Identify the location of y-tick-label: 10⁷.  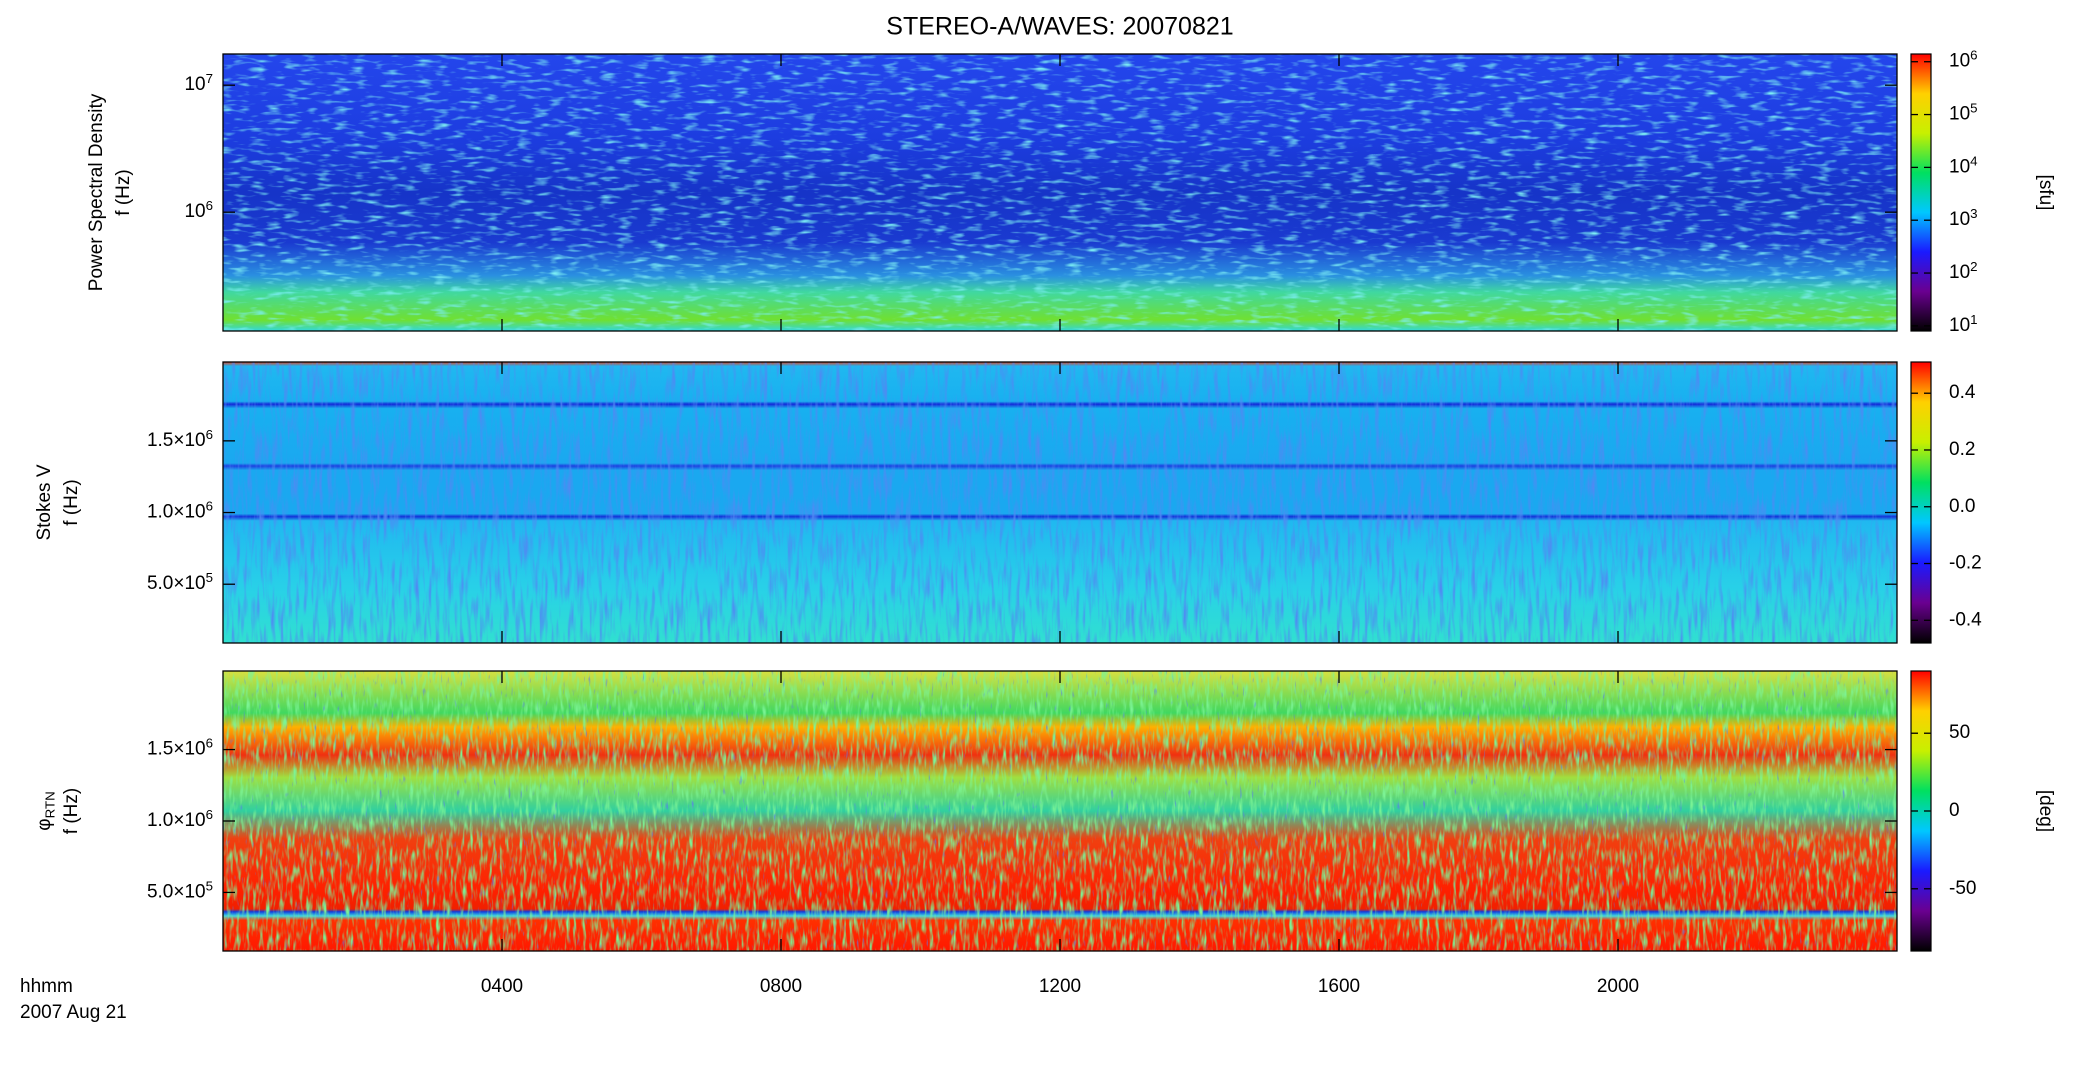
(198, 83).